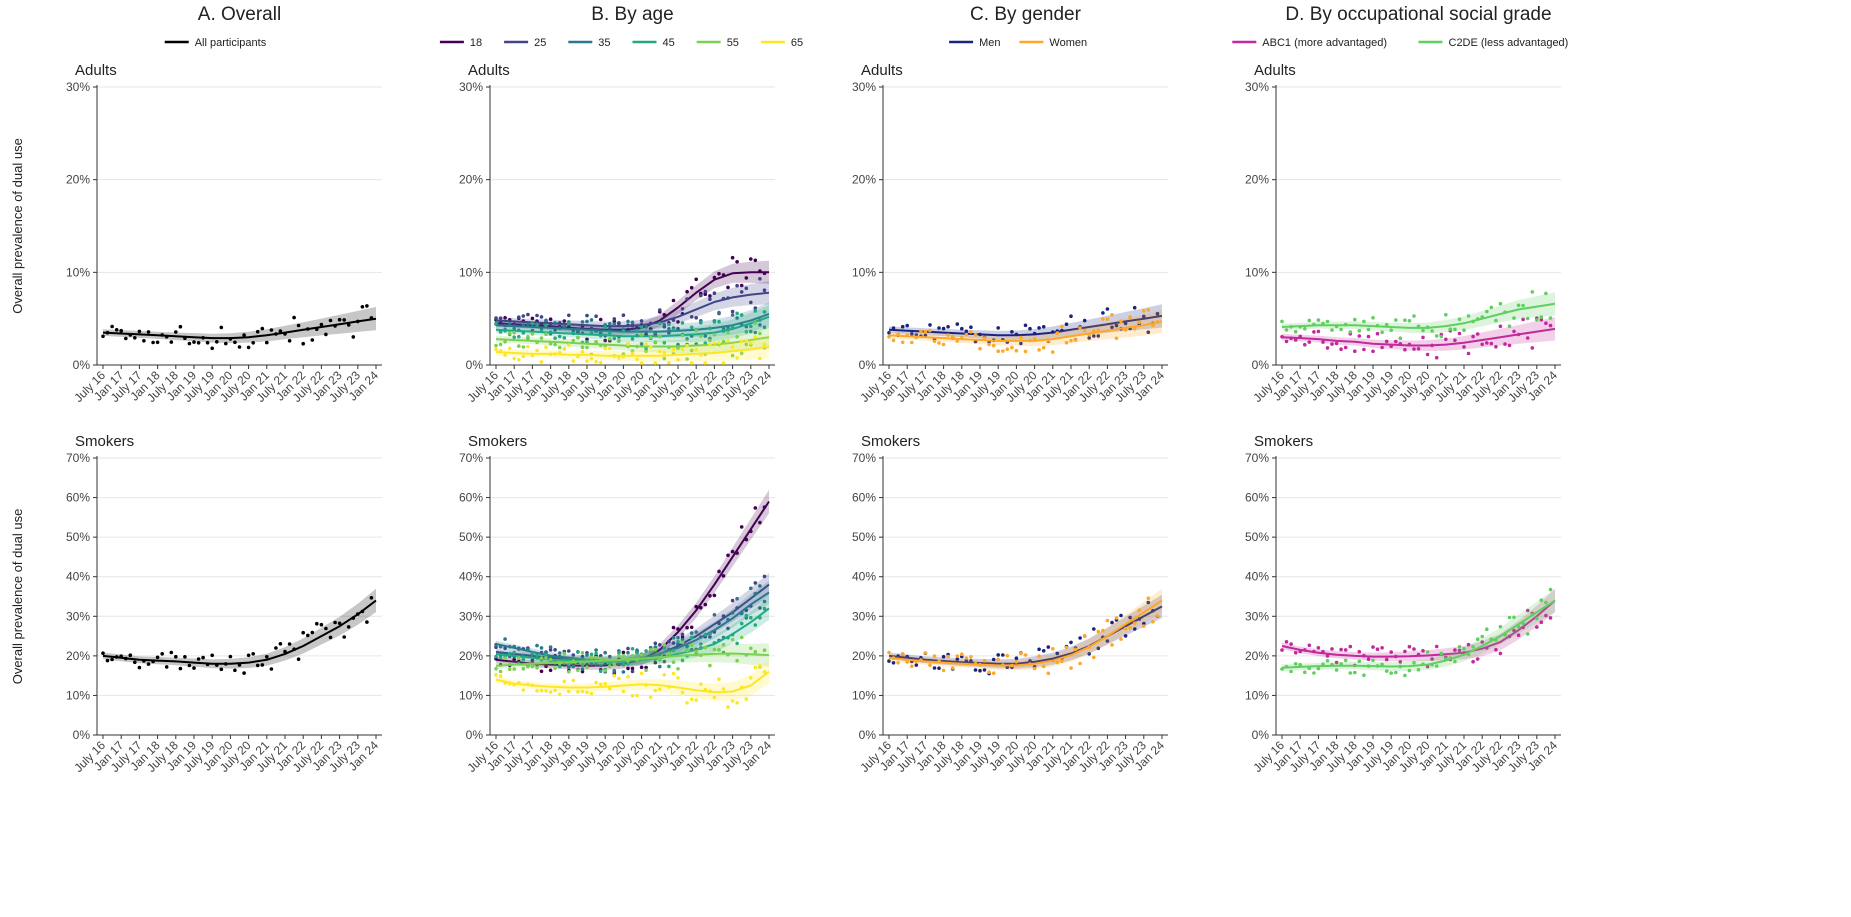 The image size is (1851, 917). I want to click on confidence-band, so click(1418, 630).